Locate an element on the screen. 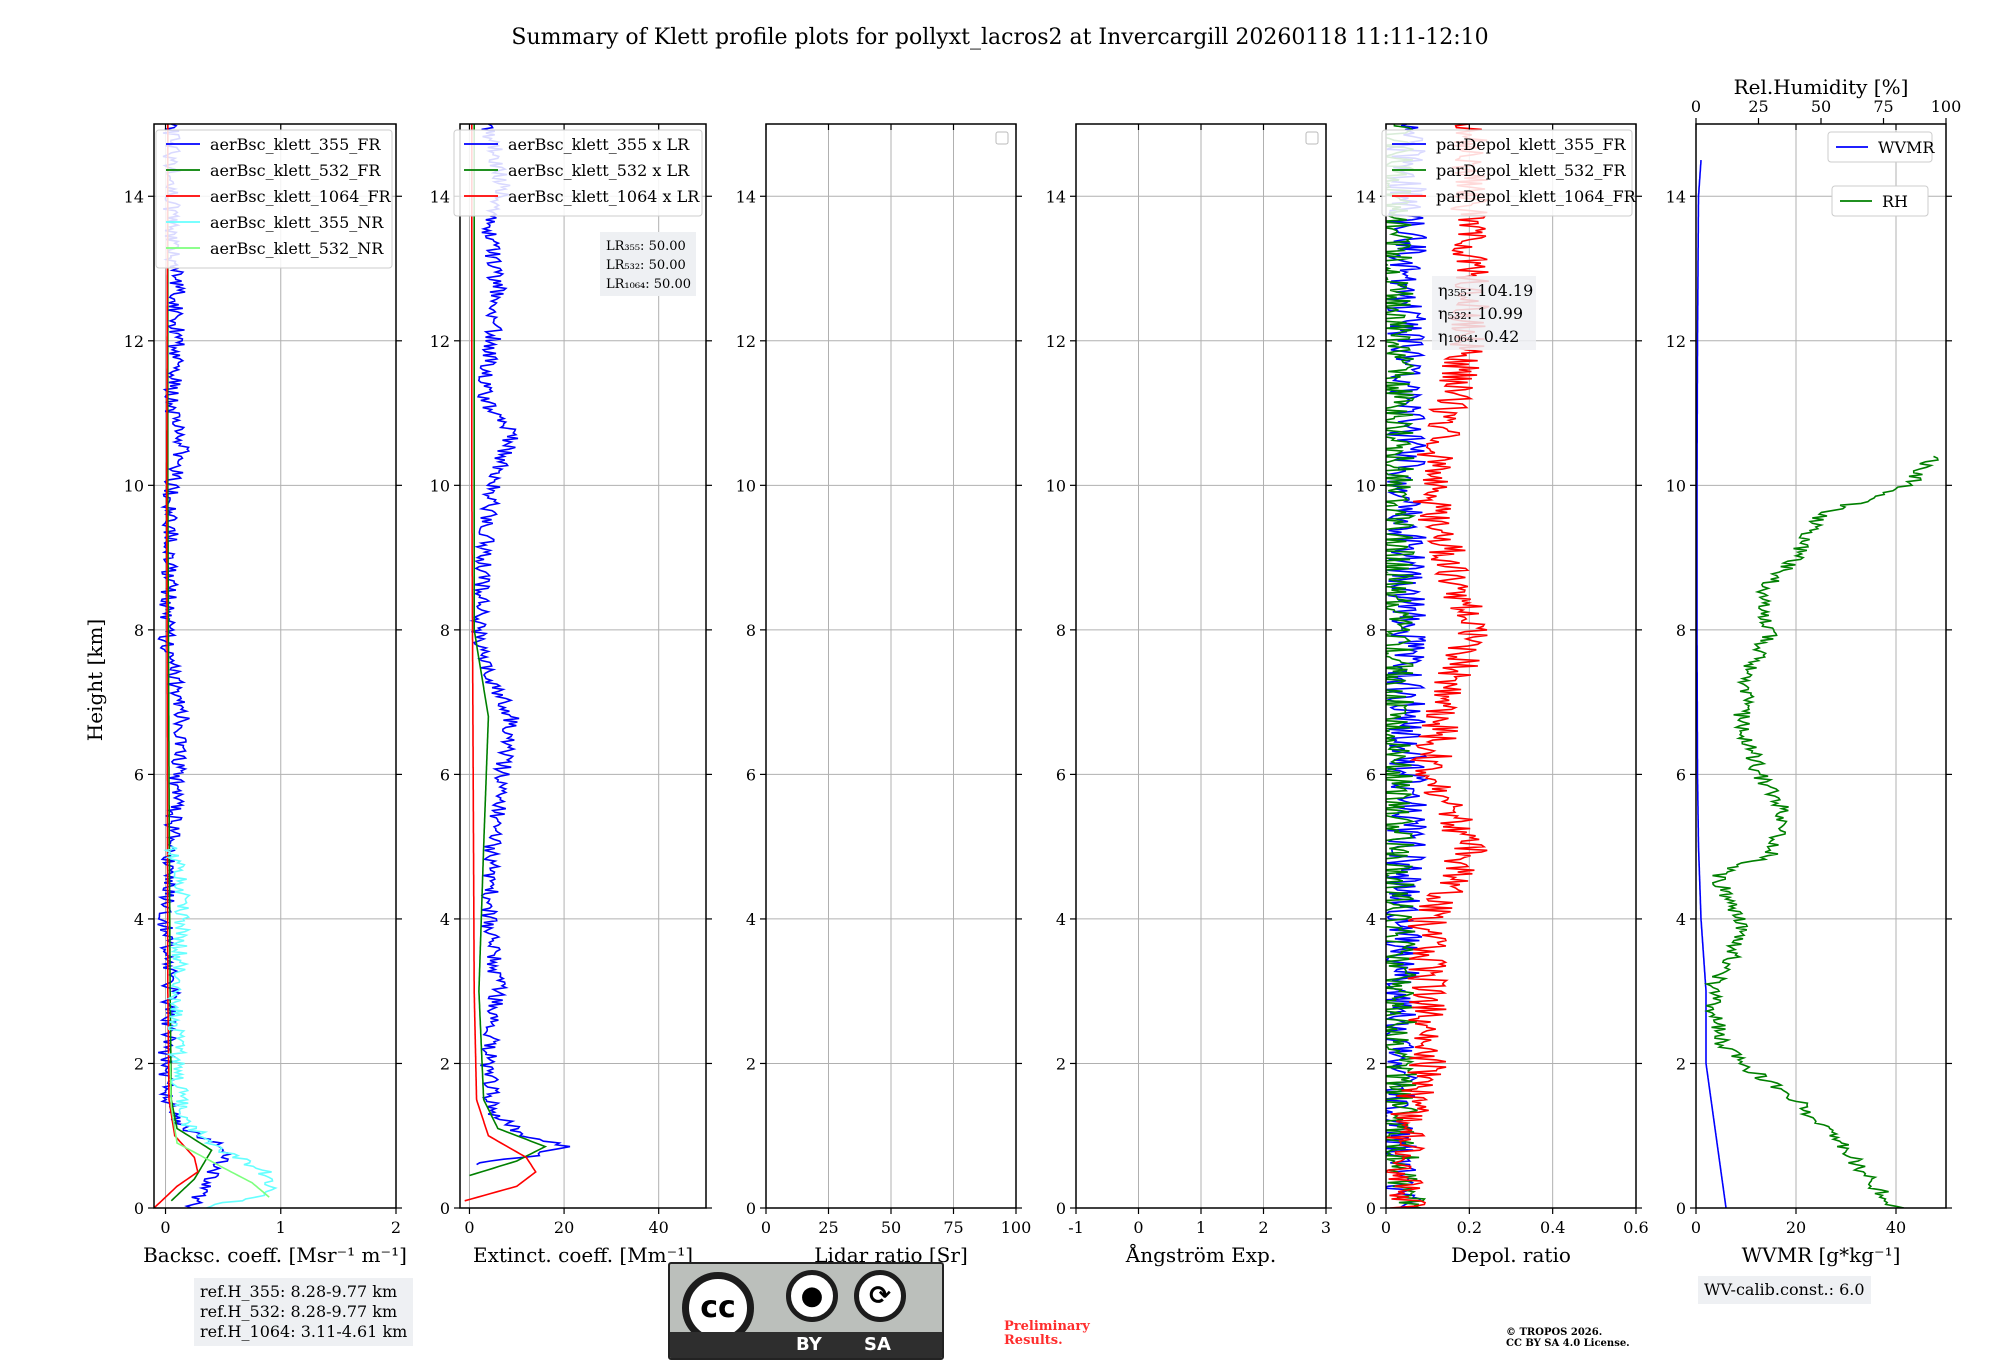 The width and height of the screenshot is (2000, 1360). x-axis-label: Backsc. coeff. [Msr⁻¹ m⁻¹] is located at coordinates (275, 1255).